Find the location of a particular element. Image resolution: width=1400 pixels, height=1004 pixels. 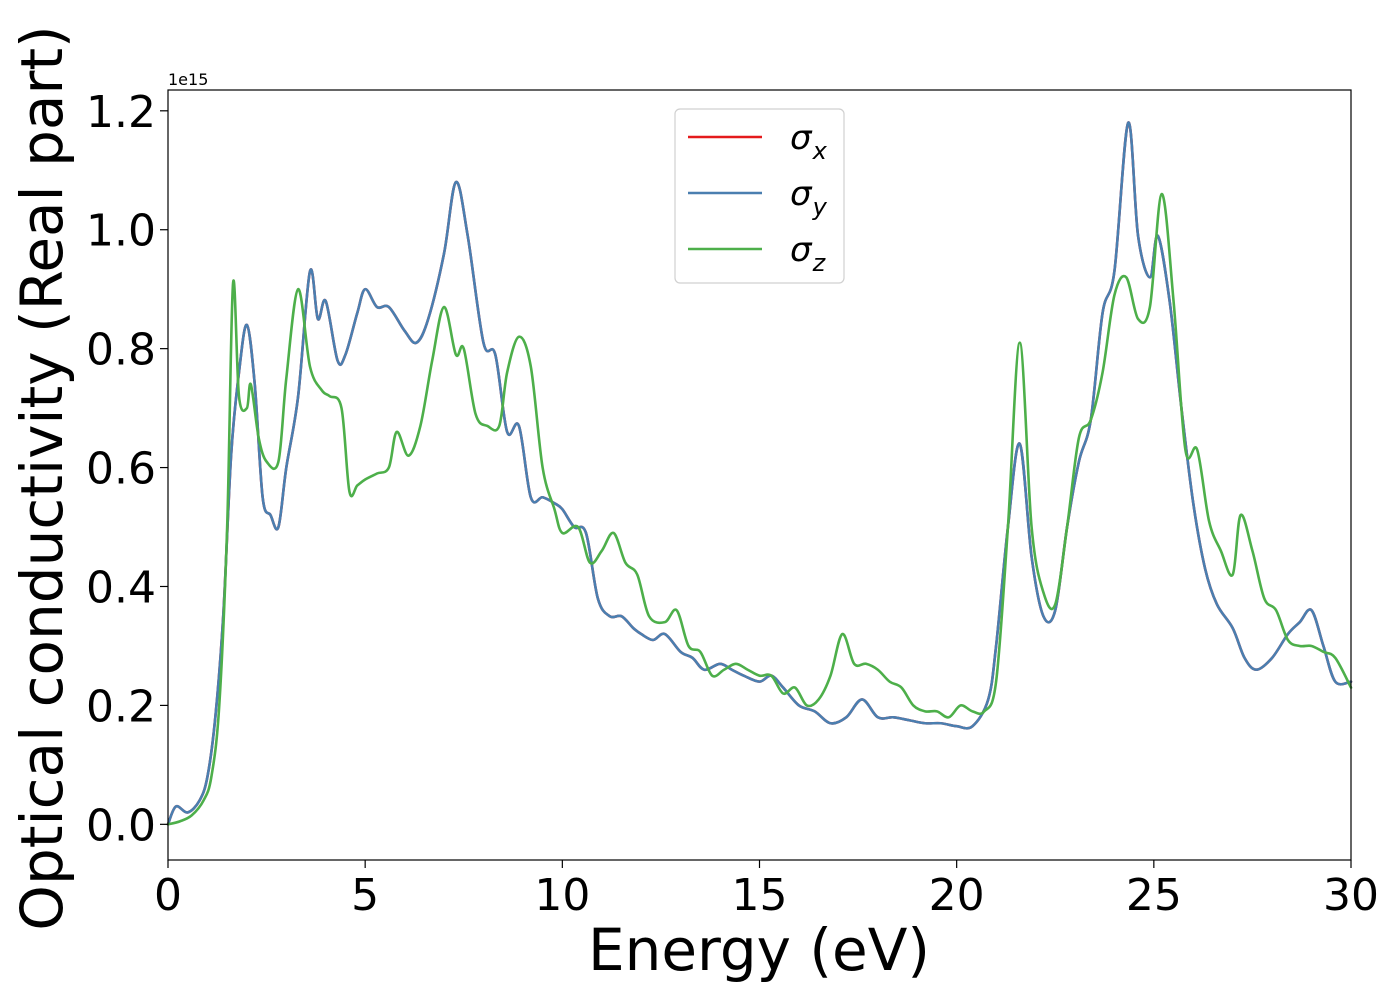

y-tick-label: 0.8 is located at coordinates (121, 350).